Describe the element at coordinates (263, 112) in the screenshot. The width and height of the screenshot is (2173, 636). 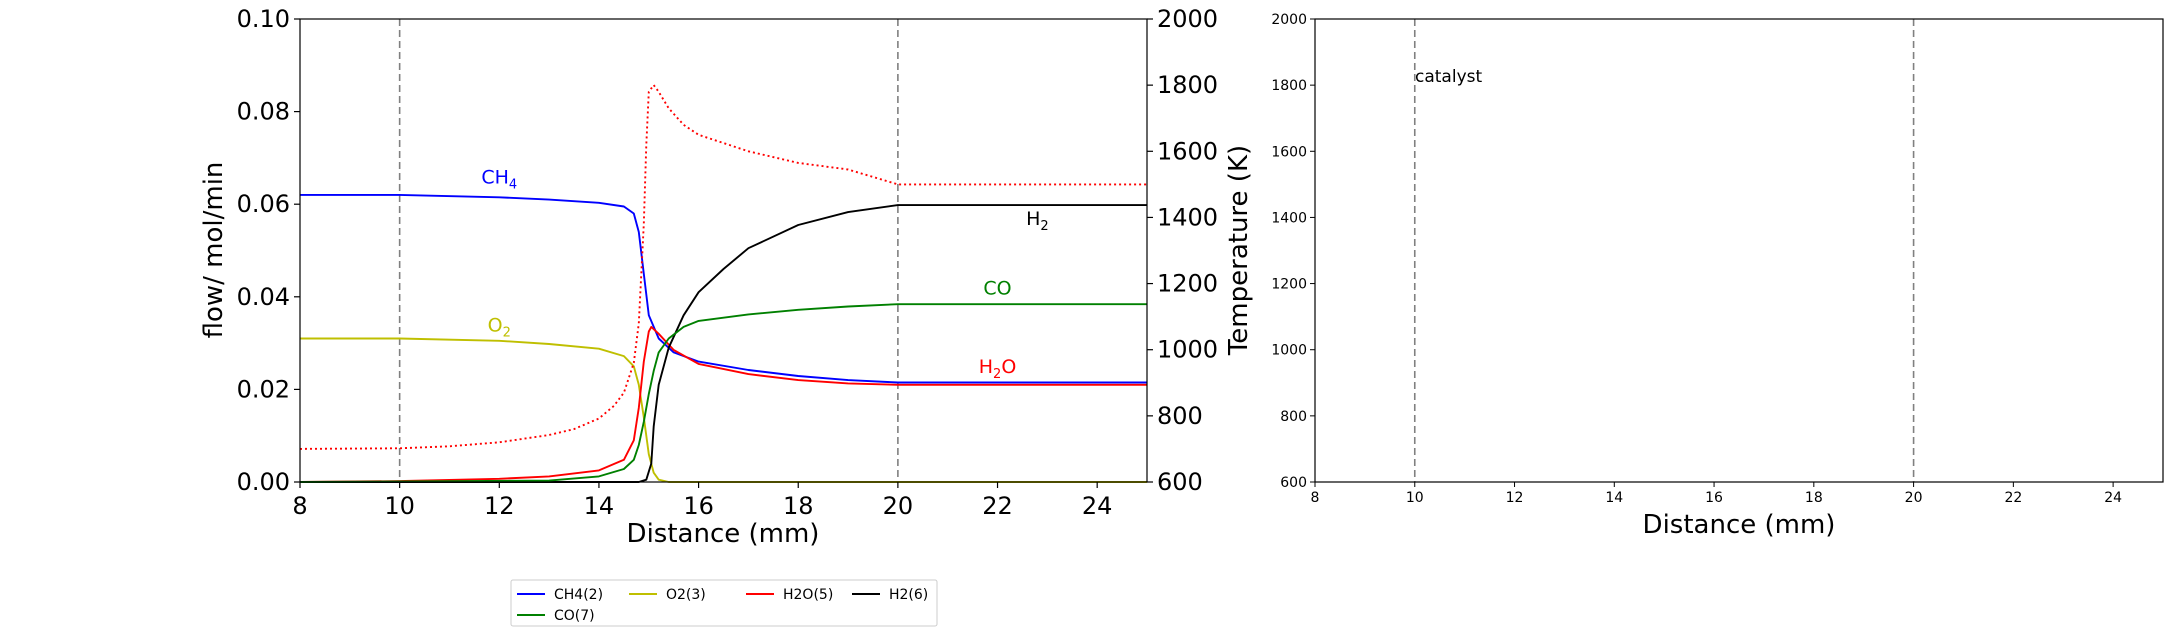
I see `y-tick-label: 0.08` at that location.